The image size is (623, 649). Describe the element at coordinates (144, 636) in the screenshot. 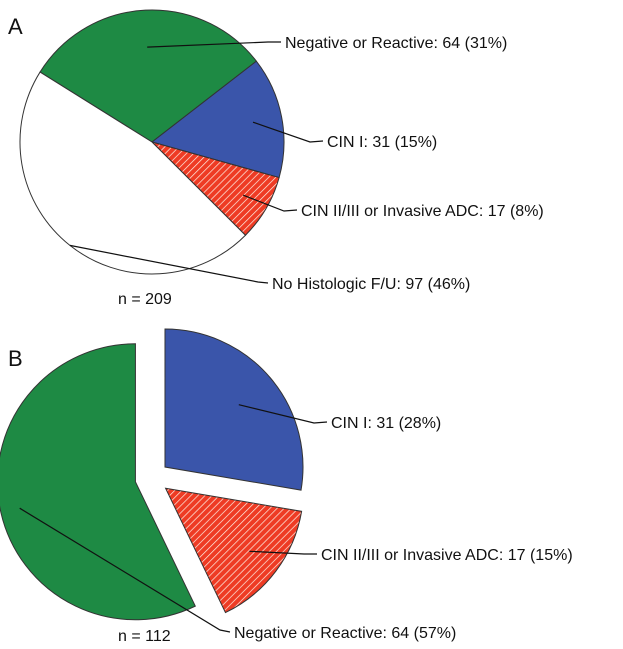

I see `sample-size-b: n = 112` at that location.